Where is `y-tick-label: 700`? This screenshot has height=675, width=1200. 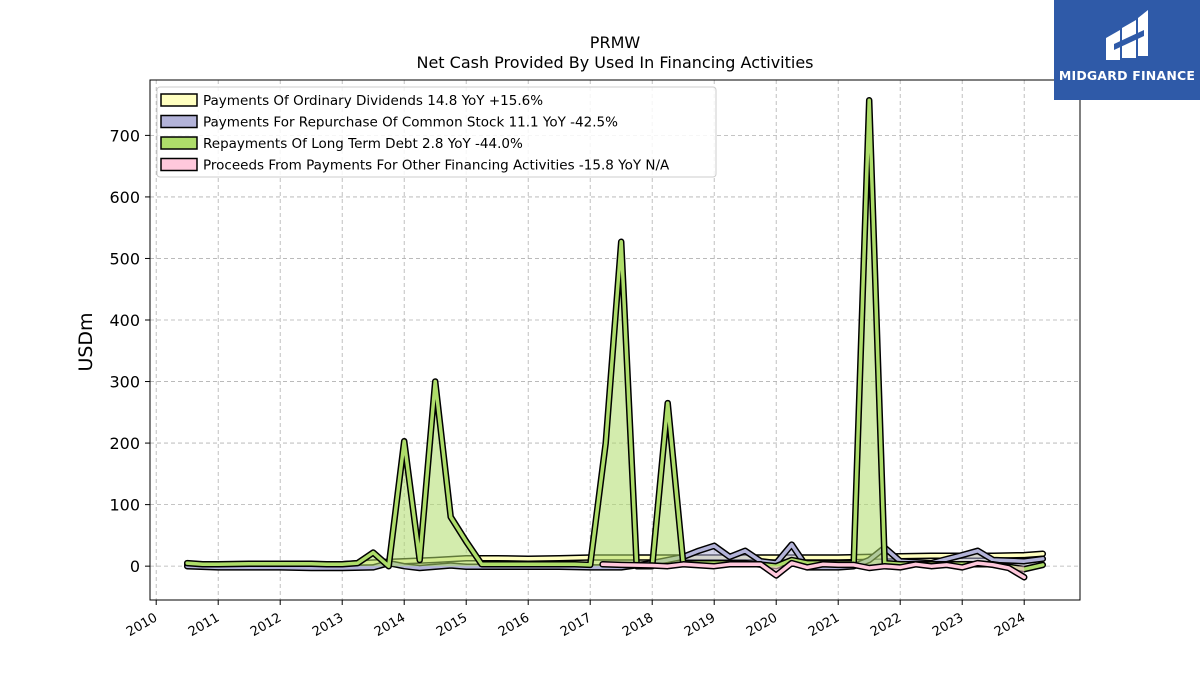
y-tick-label: 700 is located at coordinates (124, 135).